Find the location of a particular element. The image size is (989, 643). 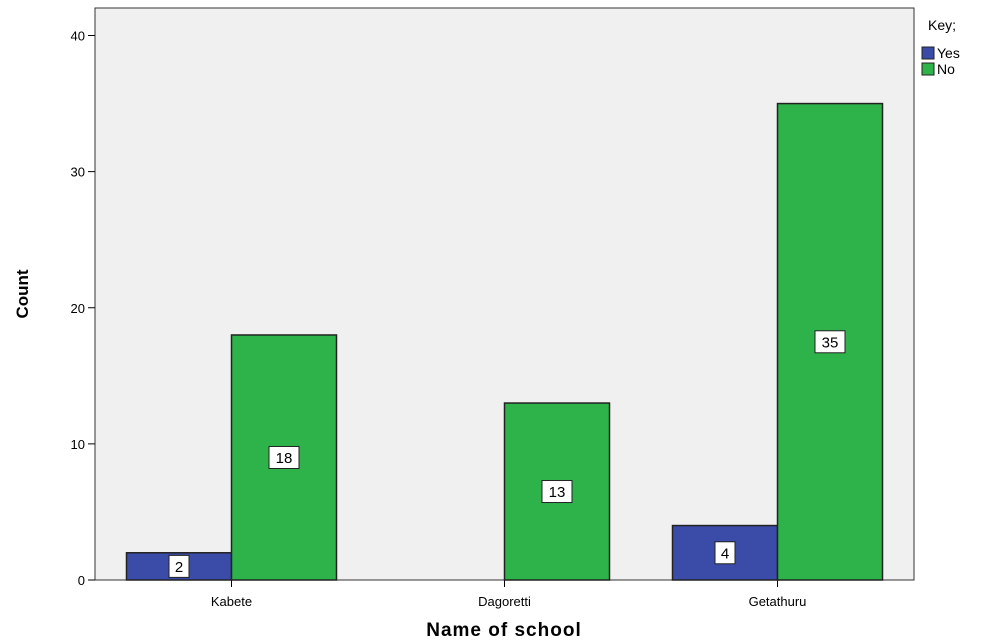

legend-label-yes: Yes is located at coordinates (948, 53).